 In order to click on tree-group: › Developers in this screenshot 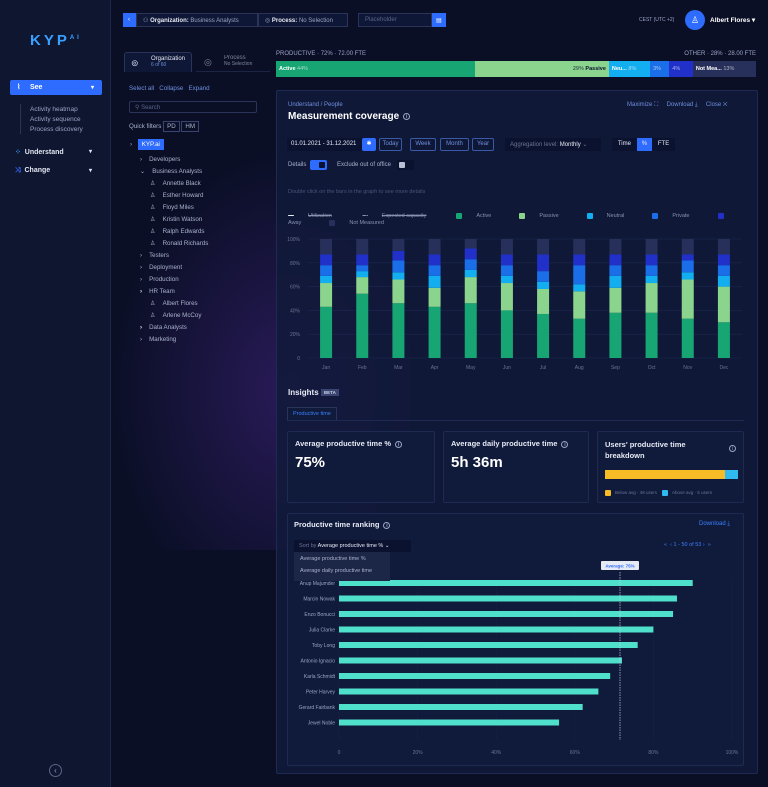, I will do `click(160, 159)`.